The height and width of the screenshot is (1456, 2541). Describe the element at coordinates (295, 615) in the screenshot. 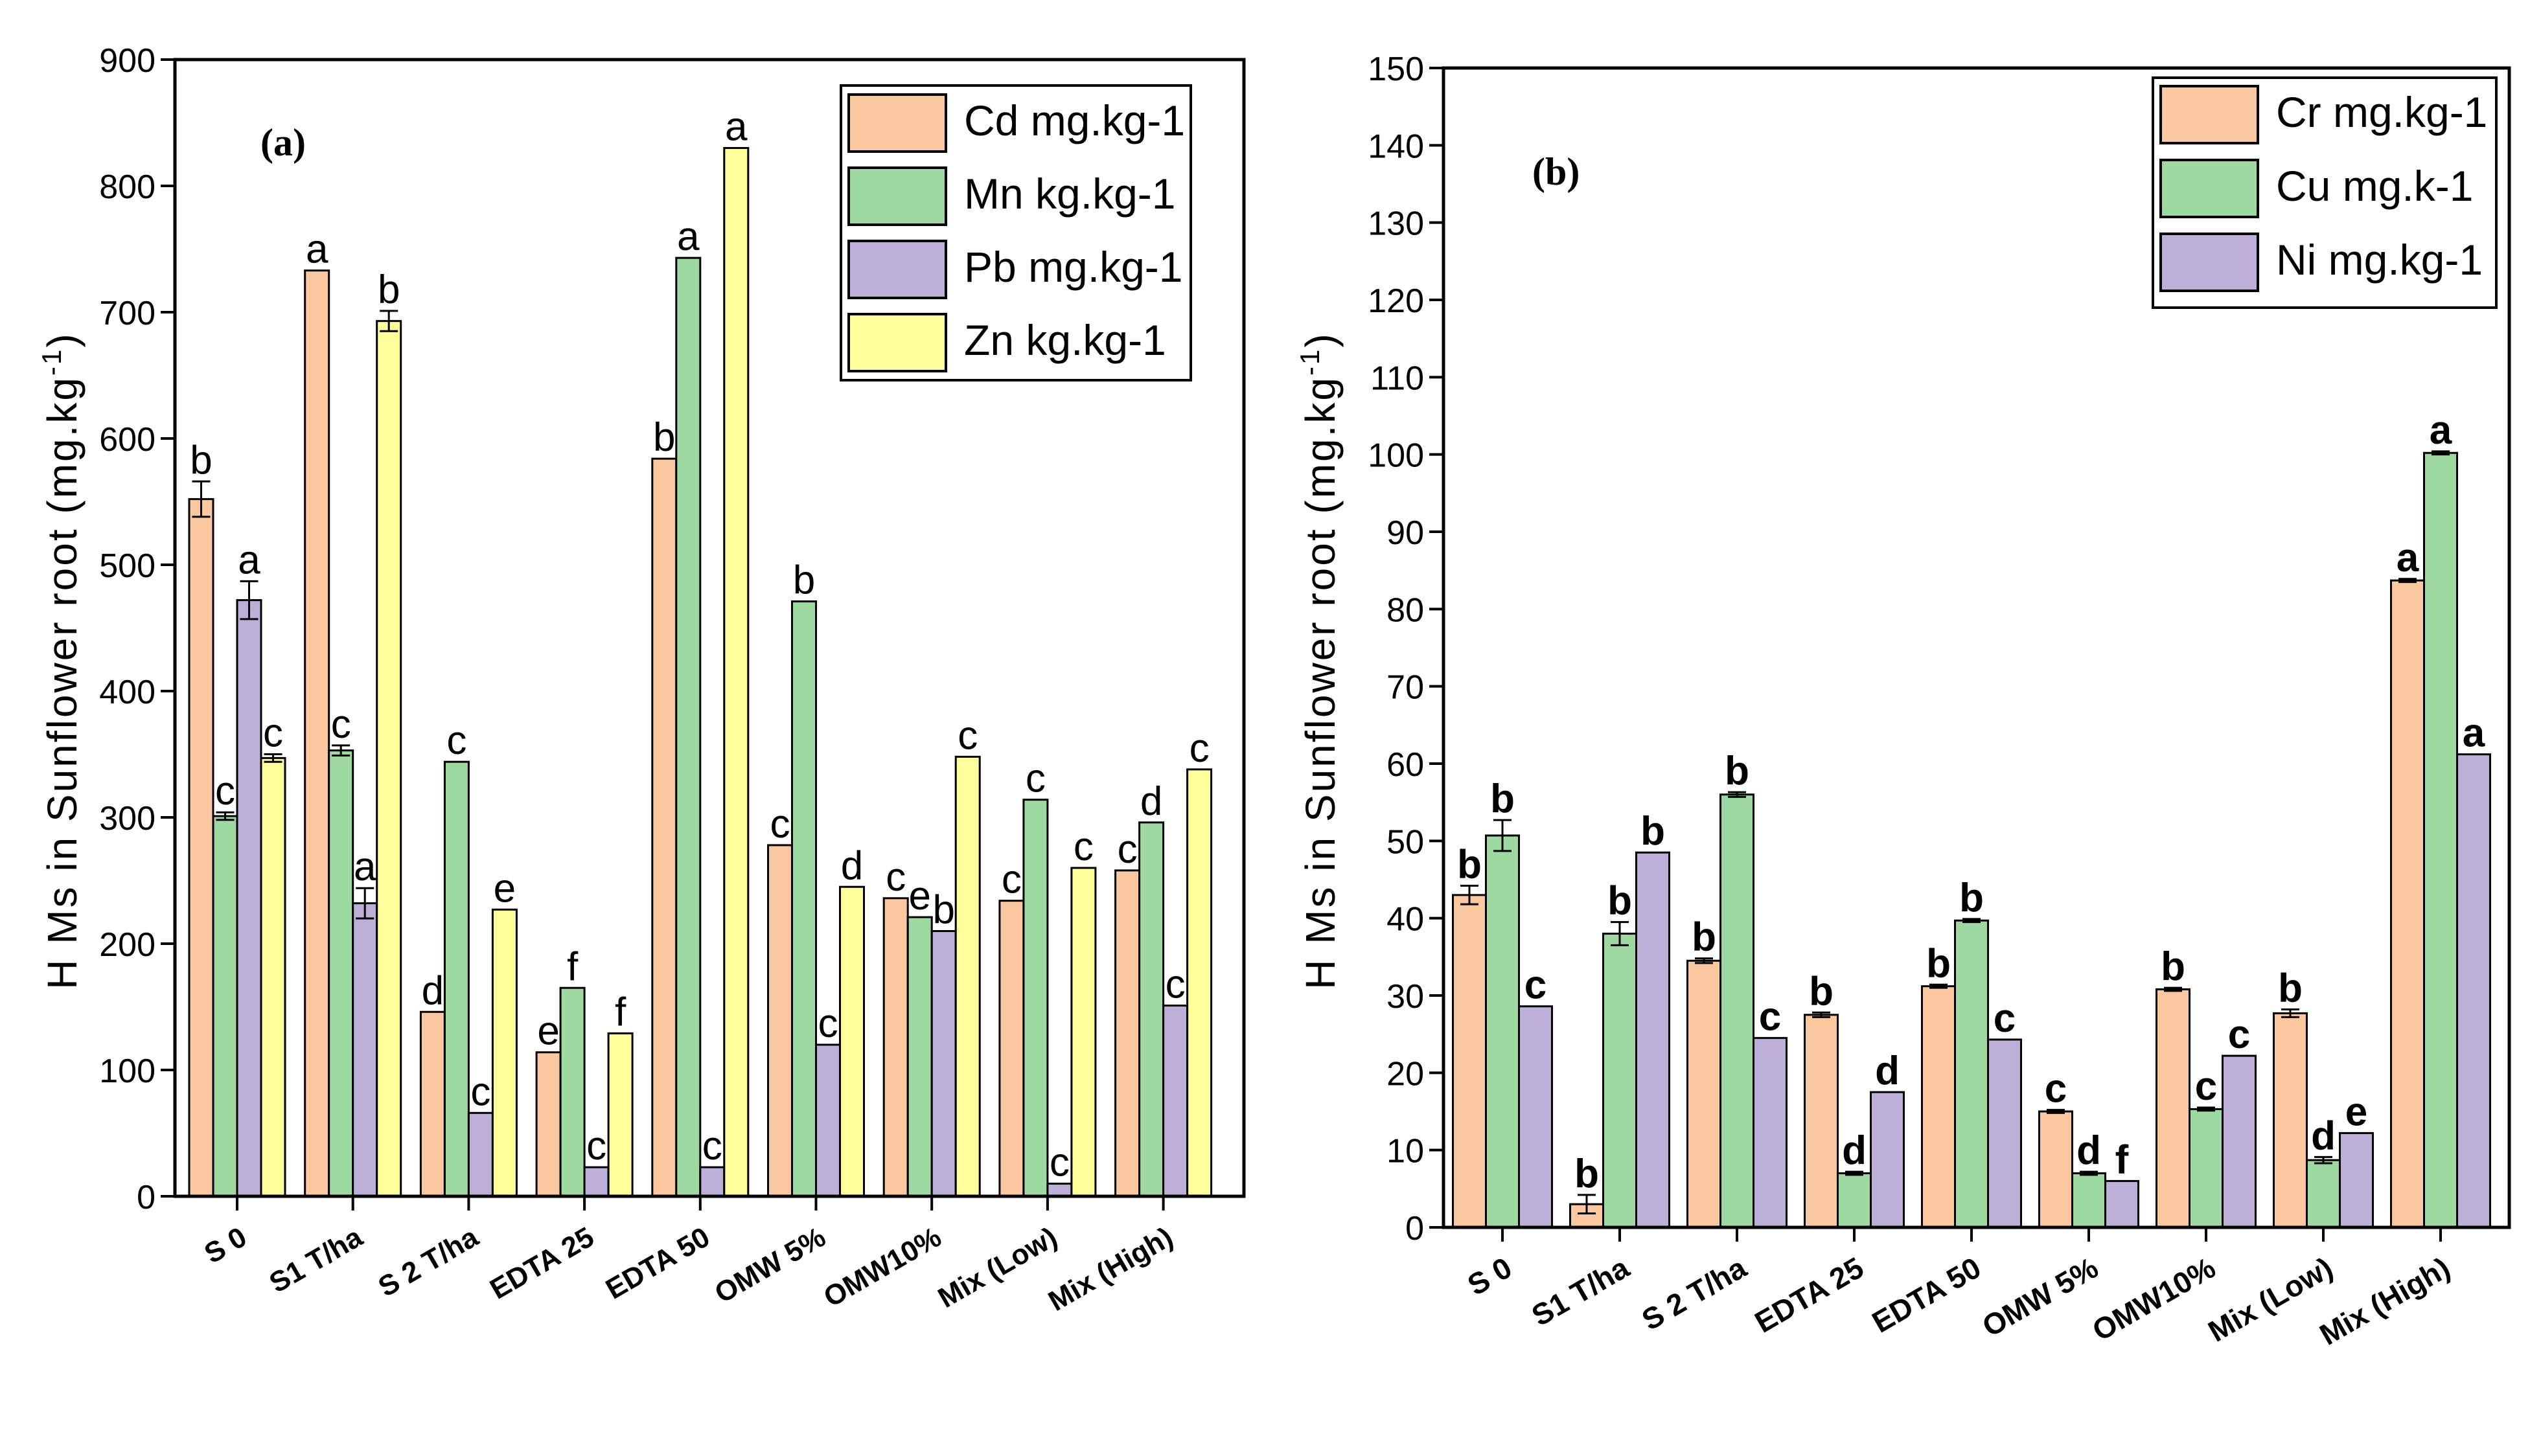

I see `error-bar-group` at that location.